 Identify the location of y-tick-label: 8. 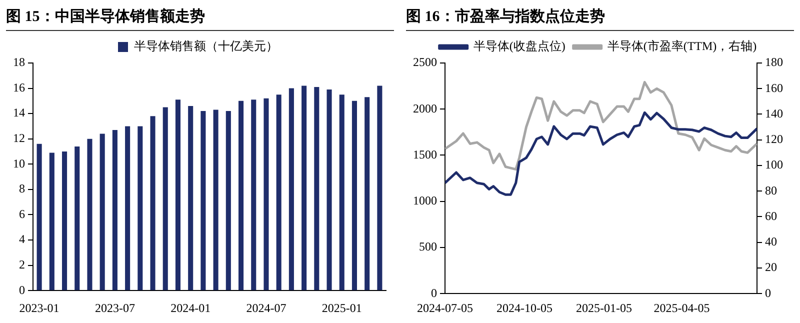
(22, 189).